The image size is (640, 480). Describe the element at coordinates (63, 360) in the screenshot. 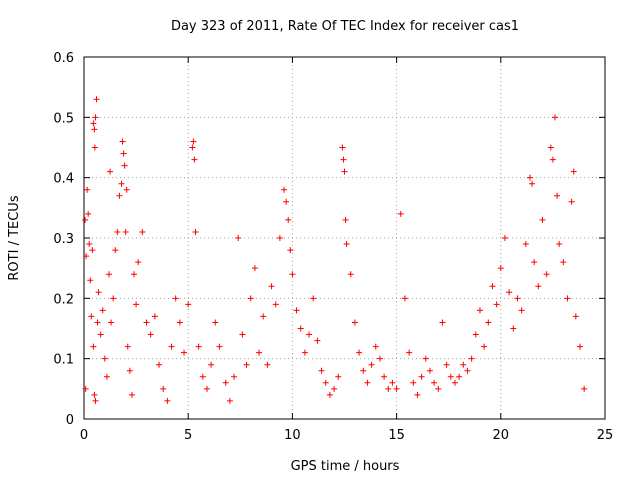

I see `y-tick-label: 0.1` at that location.